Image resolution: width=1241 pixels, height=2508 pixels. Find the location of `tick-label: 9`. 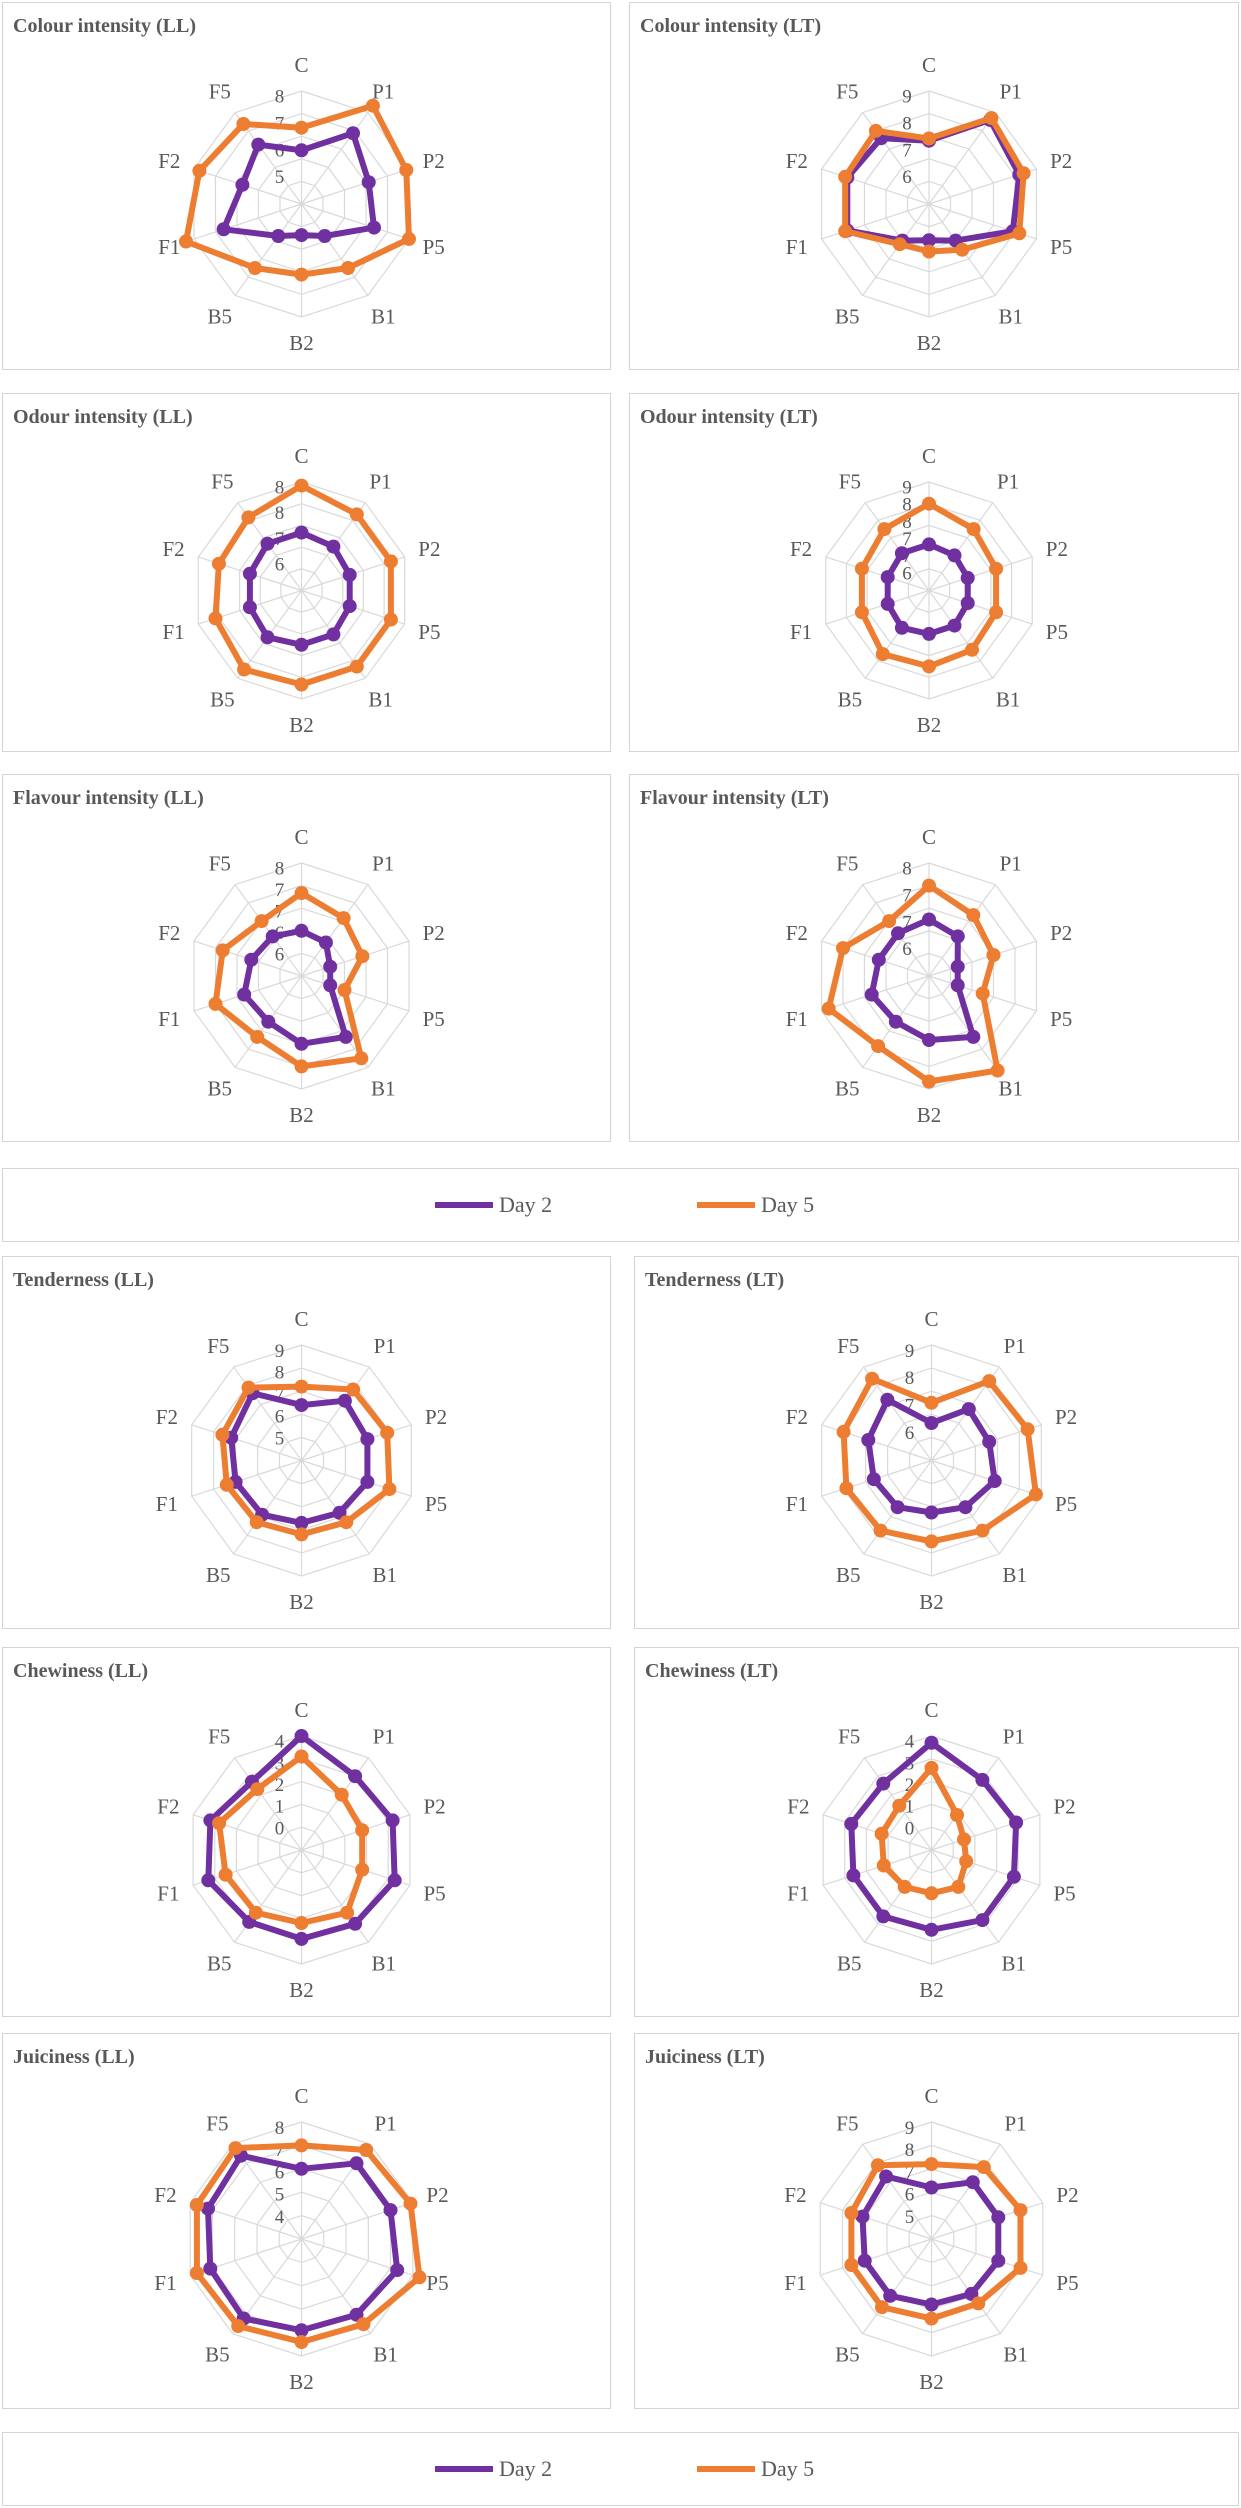

tick-label: 9 is located at coordinates (907, 97).